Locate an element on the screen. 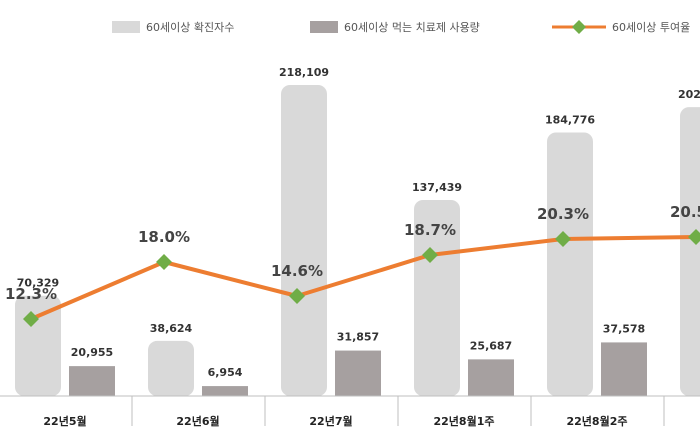 Image resolution: width=700 pixels, height=440 pixels. x-tick-label: 22년5월 is located at coordinates (64, 421).